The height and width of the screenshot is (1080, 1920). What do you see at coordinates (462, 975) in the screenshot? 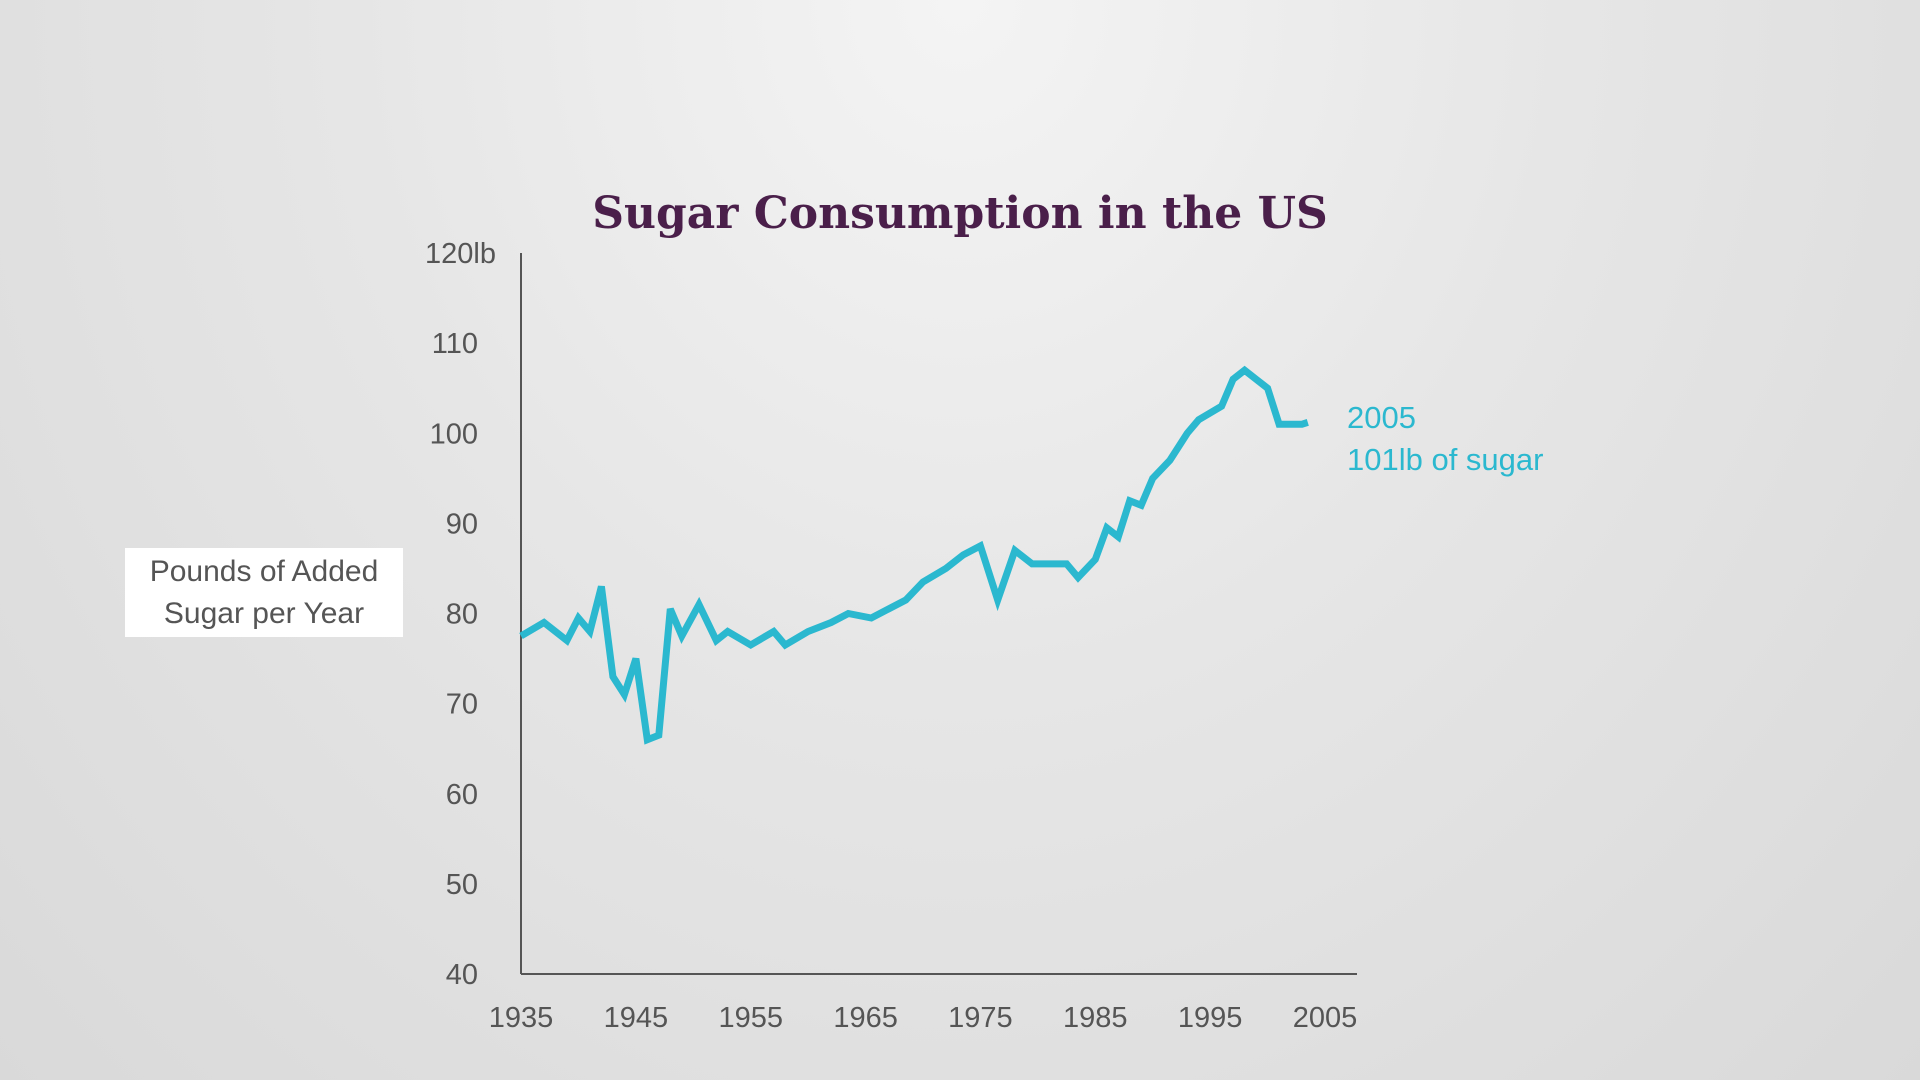
I see `y-tick-label: 40` at bounding box center [462, 975].